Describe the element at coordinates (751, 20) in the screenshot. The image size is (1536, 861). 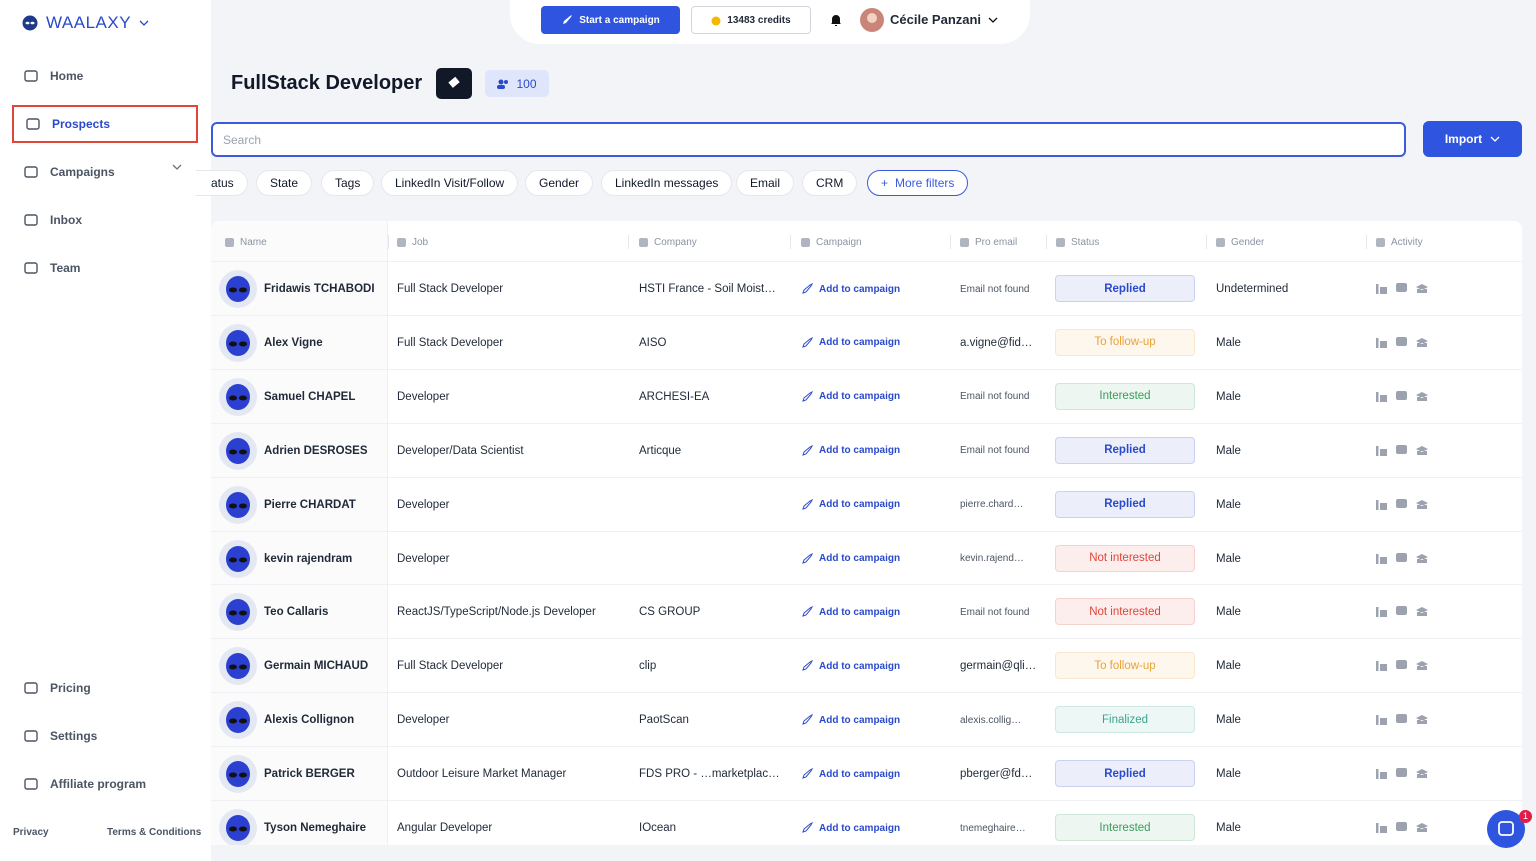
I see `credits: 13483 credits` at that location.